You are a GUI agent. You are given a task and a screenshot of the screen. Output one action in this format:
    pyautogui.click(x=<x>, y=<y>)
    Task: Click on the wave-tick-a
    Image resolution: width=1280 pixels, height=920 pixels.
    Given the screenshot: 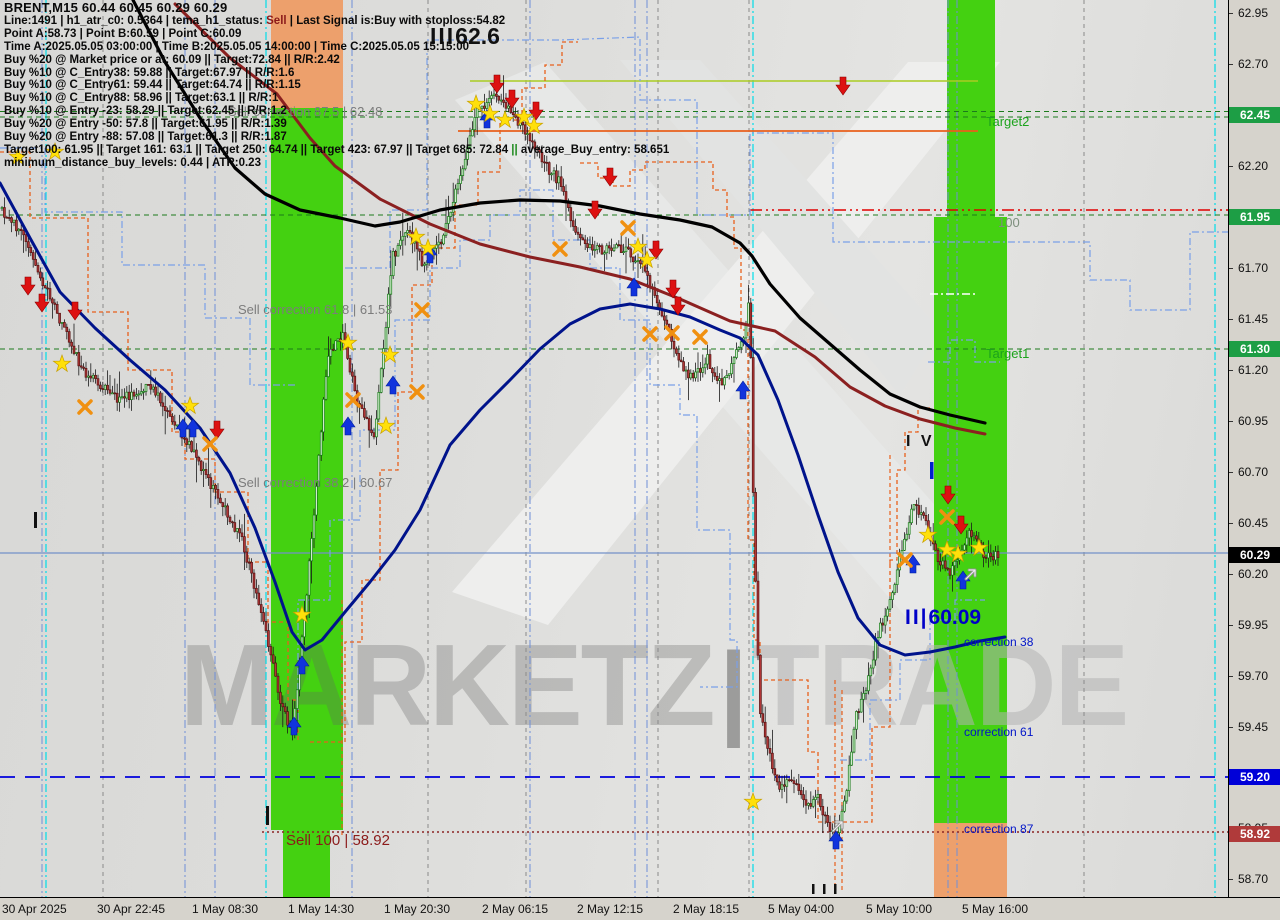 What is the action you would take?
    pyautogui.click(x=813, y=889)
    